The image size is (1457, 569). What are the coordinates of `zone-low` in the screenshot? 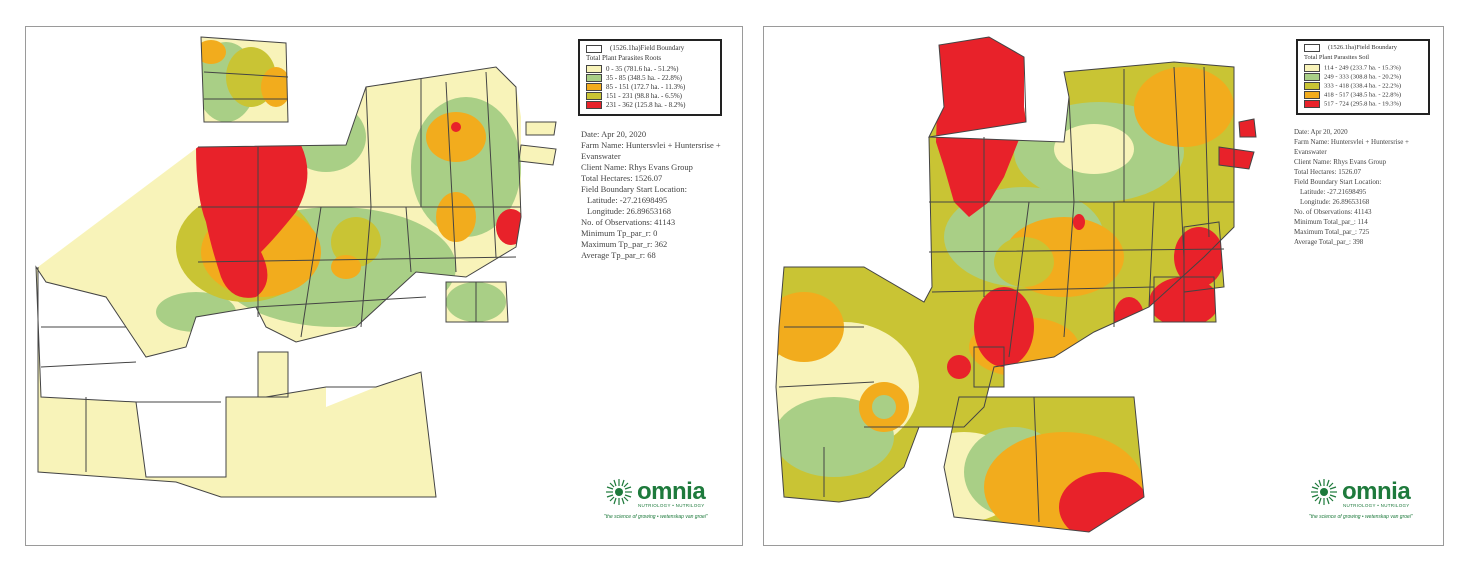 It's located at (1094, 149).